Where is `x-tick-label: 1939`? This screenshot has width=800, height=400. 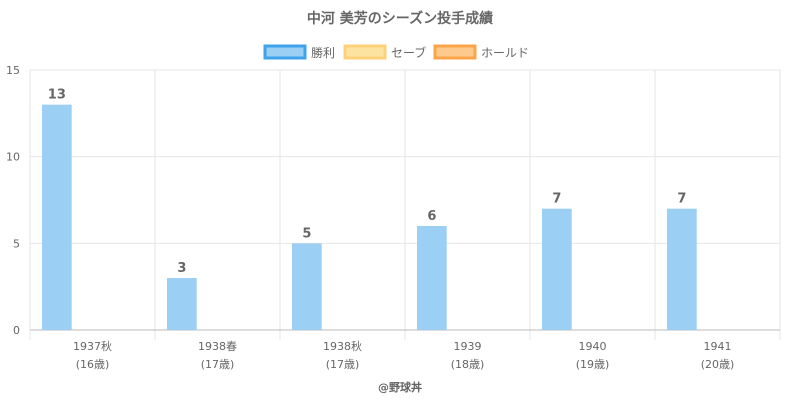
x-tick-label: 1939 is located at coordinates (468, 346).